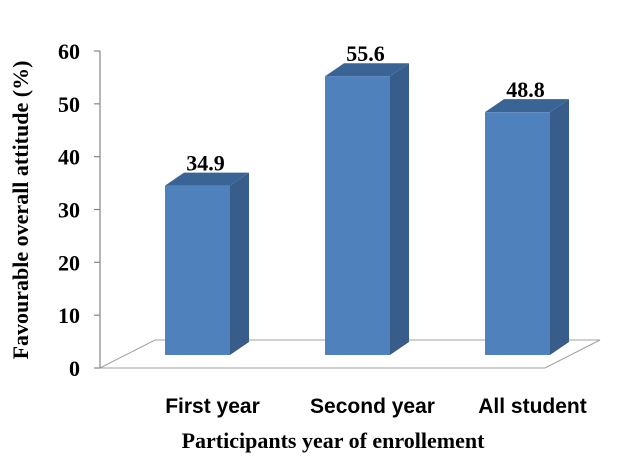 This screenshot has height=458, width=628. I want to click on y-tick-label: 20, so click(69, 262).